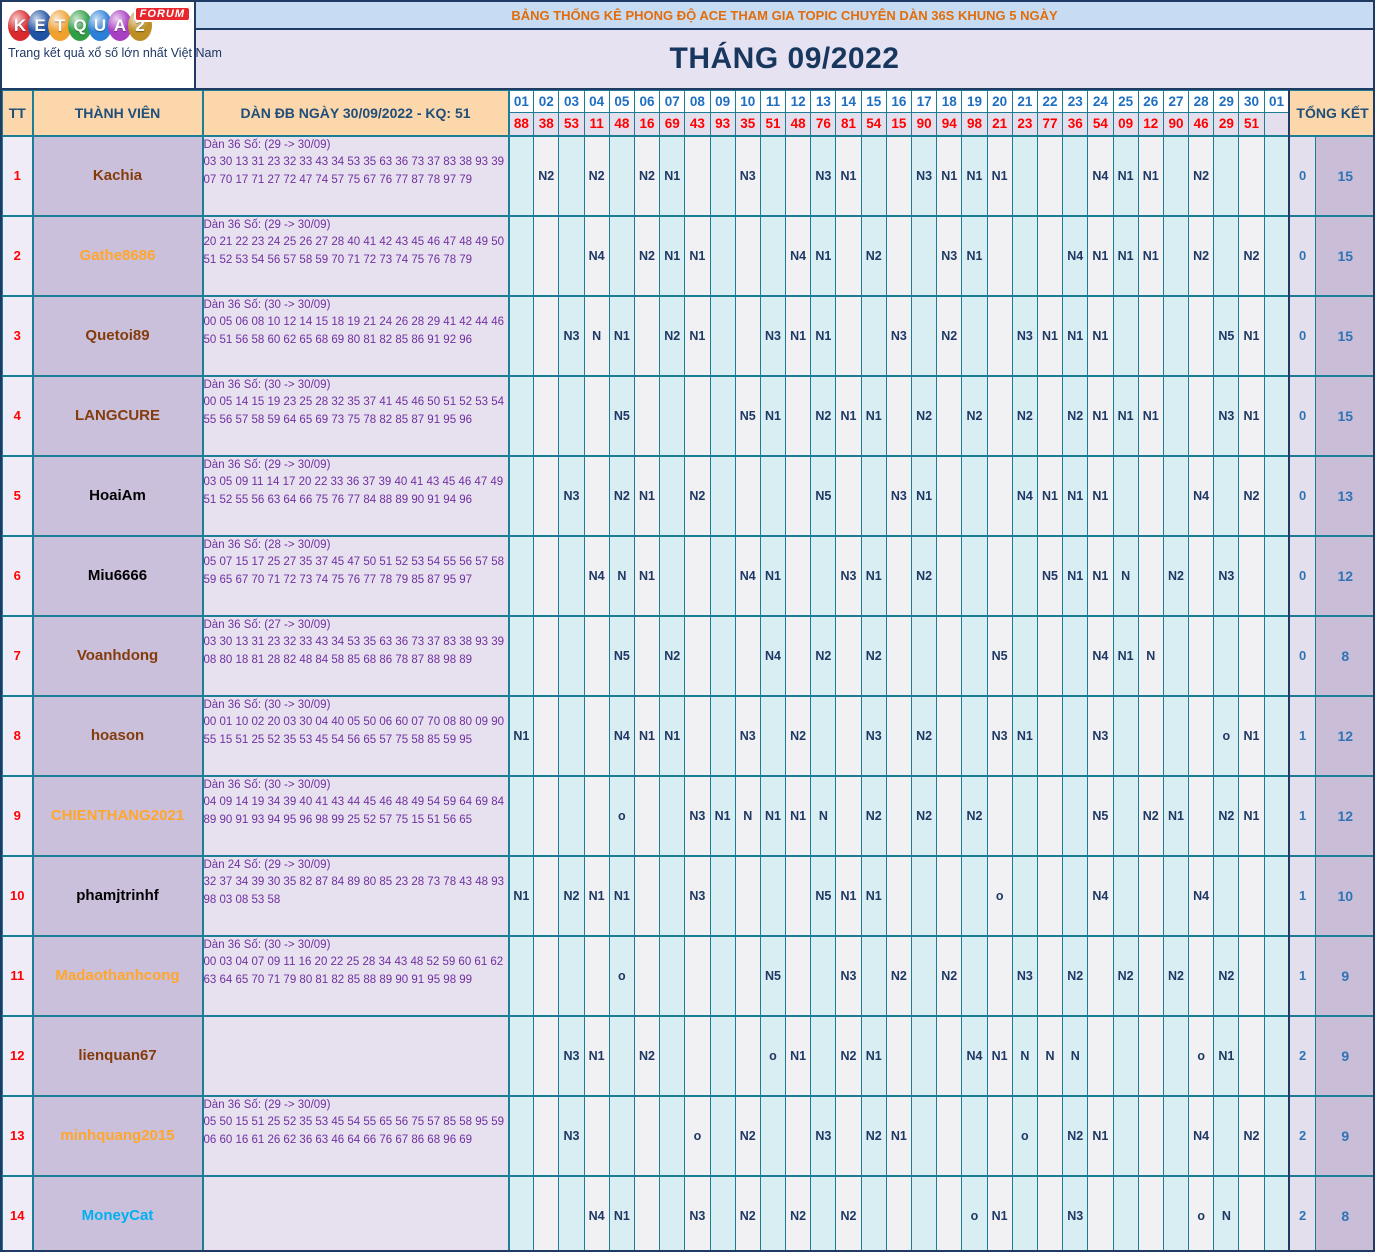 The height and width of the screenshot is (1252, 1375). I want to click on dan-range: Dàn 36 Số: (29 -> 30/09), so click(267, 144).